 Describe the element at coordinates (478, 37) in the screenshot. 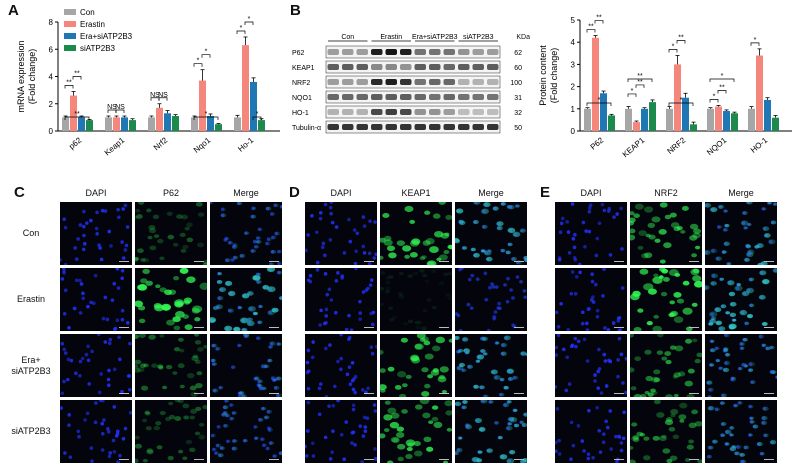

I see `group-label: siATP2B3` at that location.